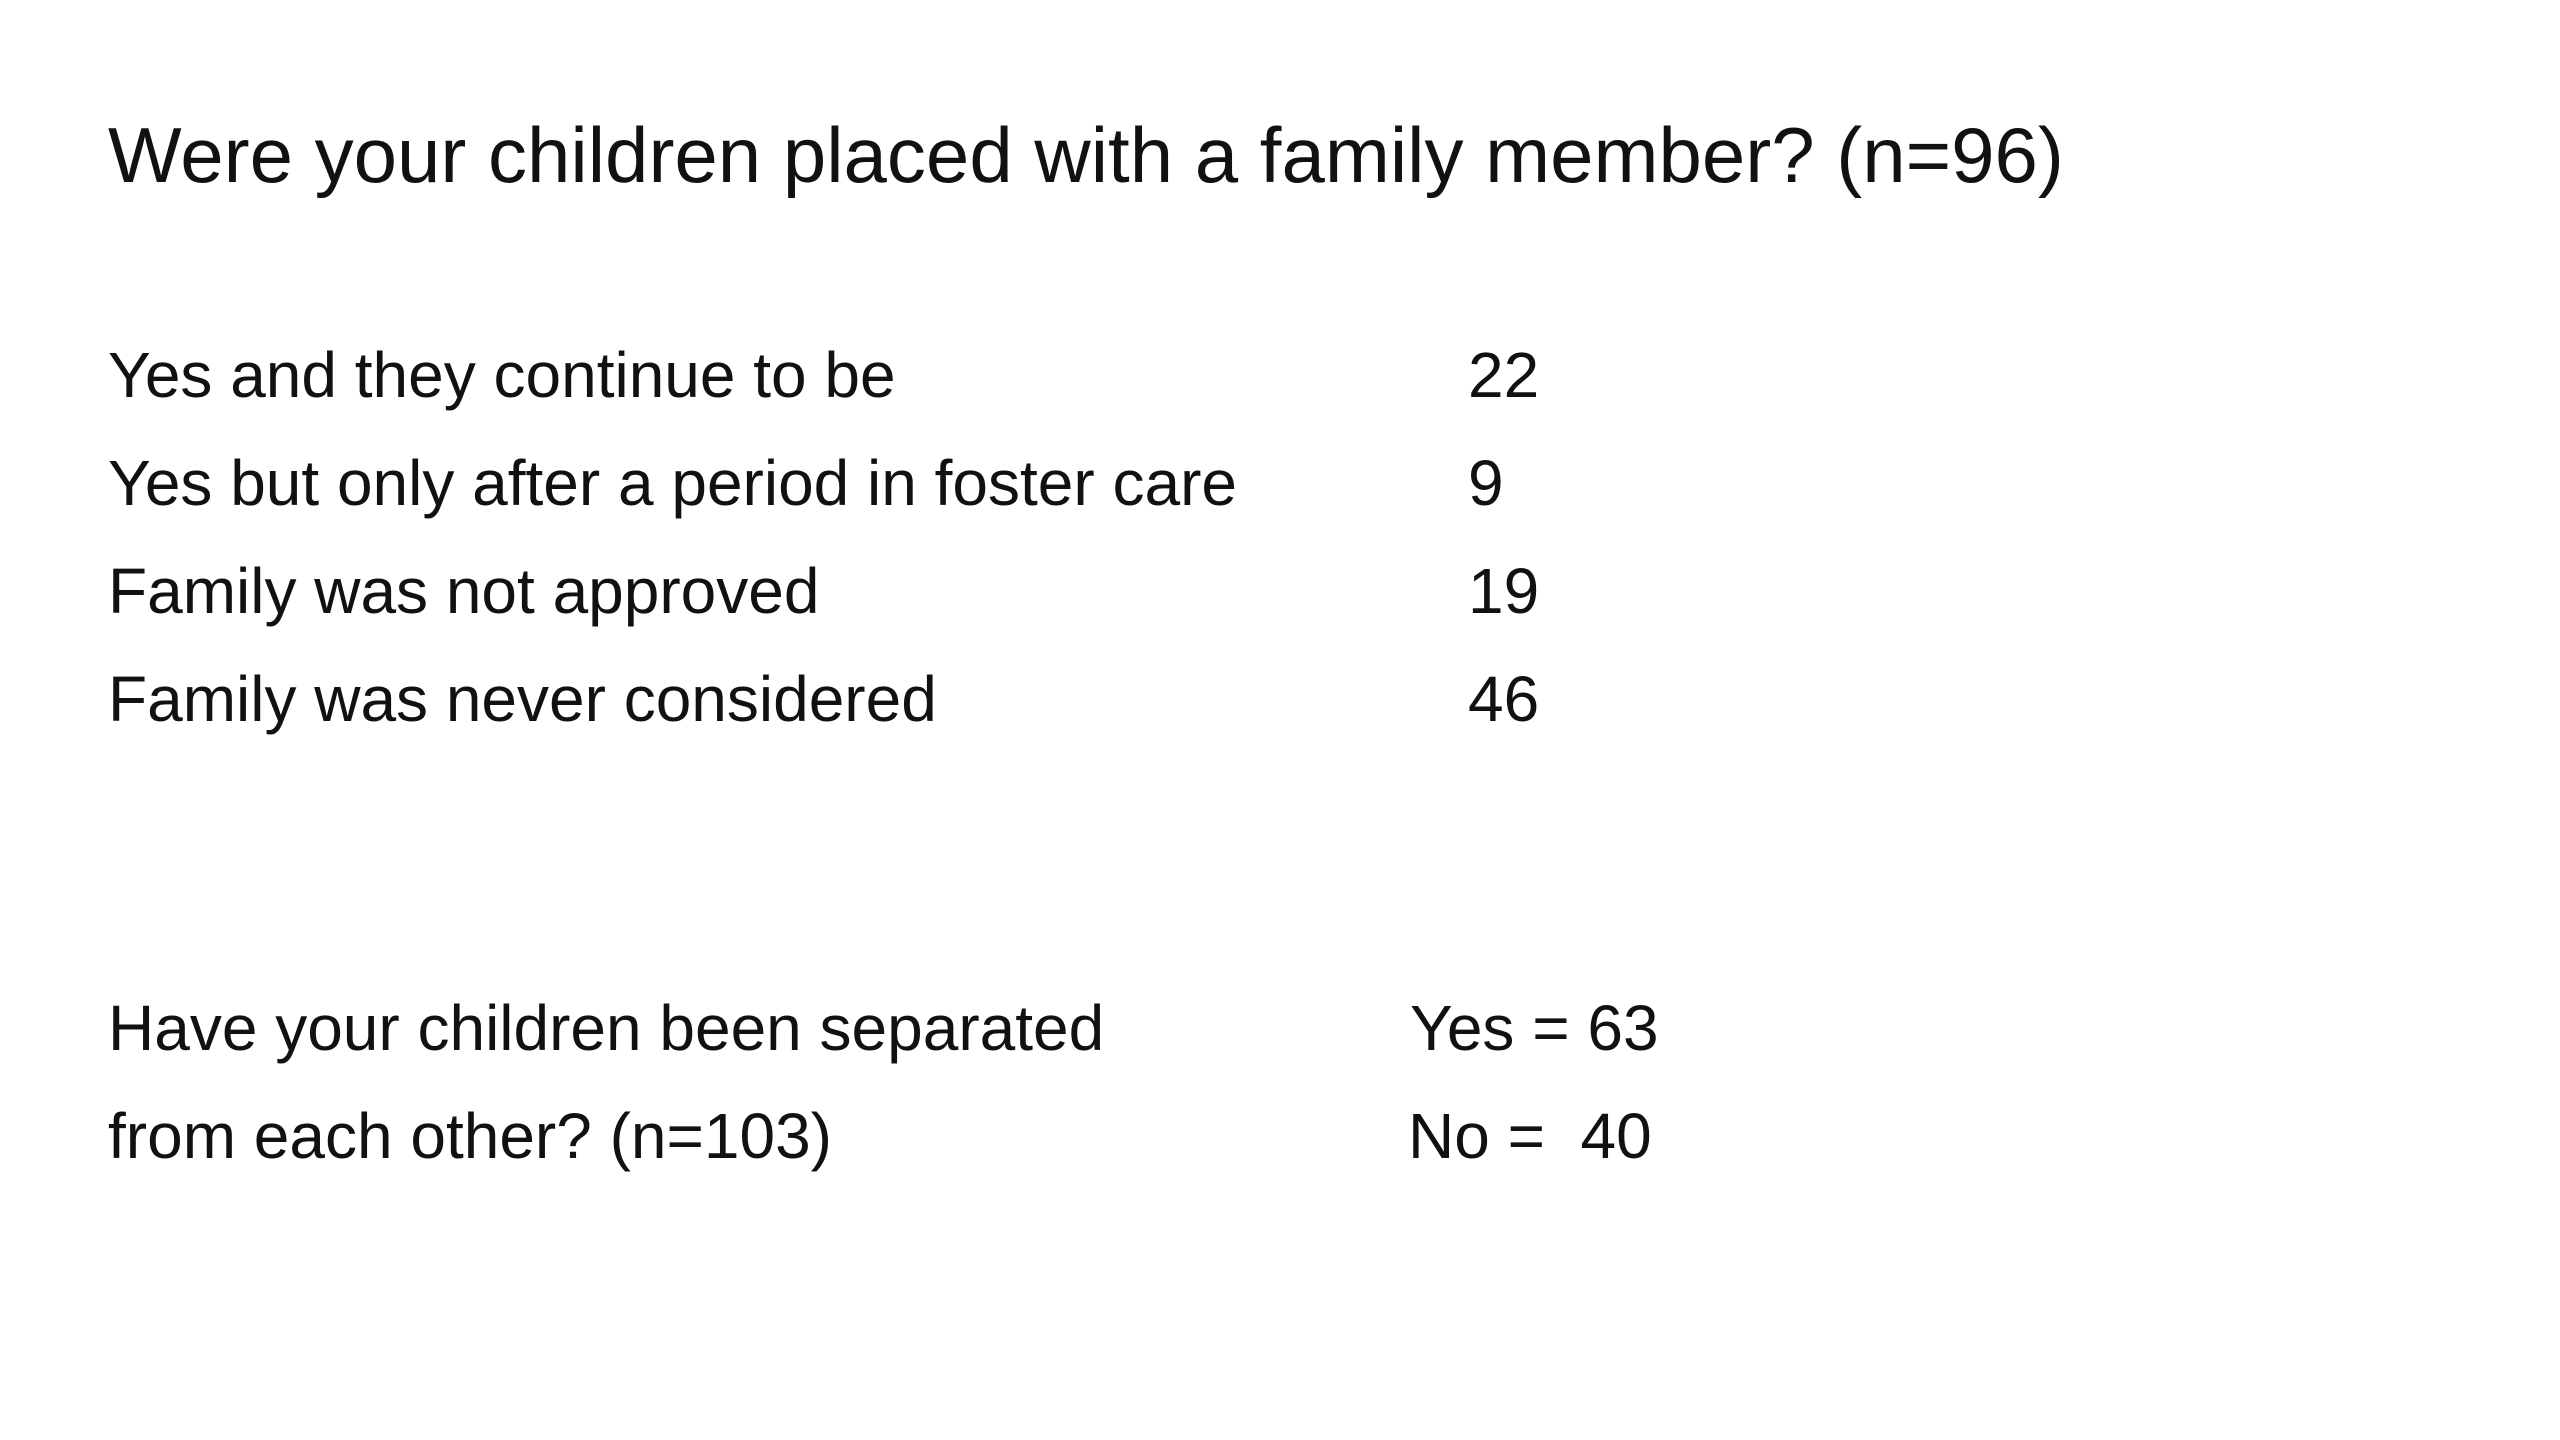 The height and width of the screenshot is (1440, 2560). Describe the element at coordinates (1504, 591) in the screenshot. I see `row-value: 19` at that location.